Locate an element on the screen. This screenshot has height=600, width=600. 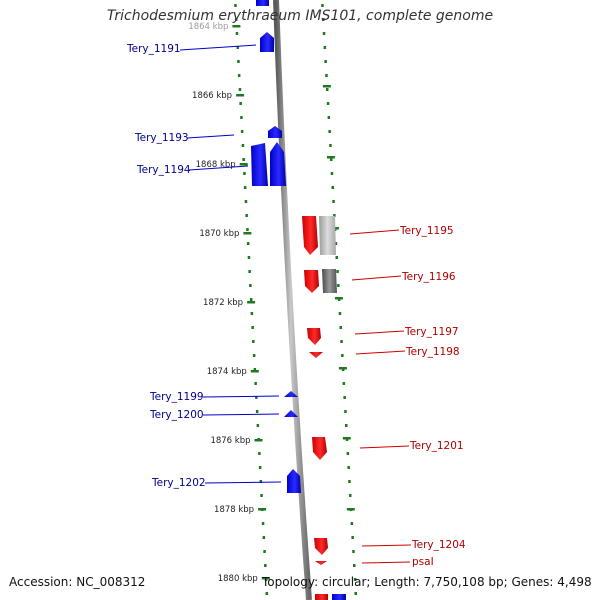
gene-label-tery-1202: Tery_1202 is located at coordinates (178, 483).